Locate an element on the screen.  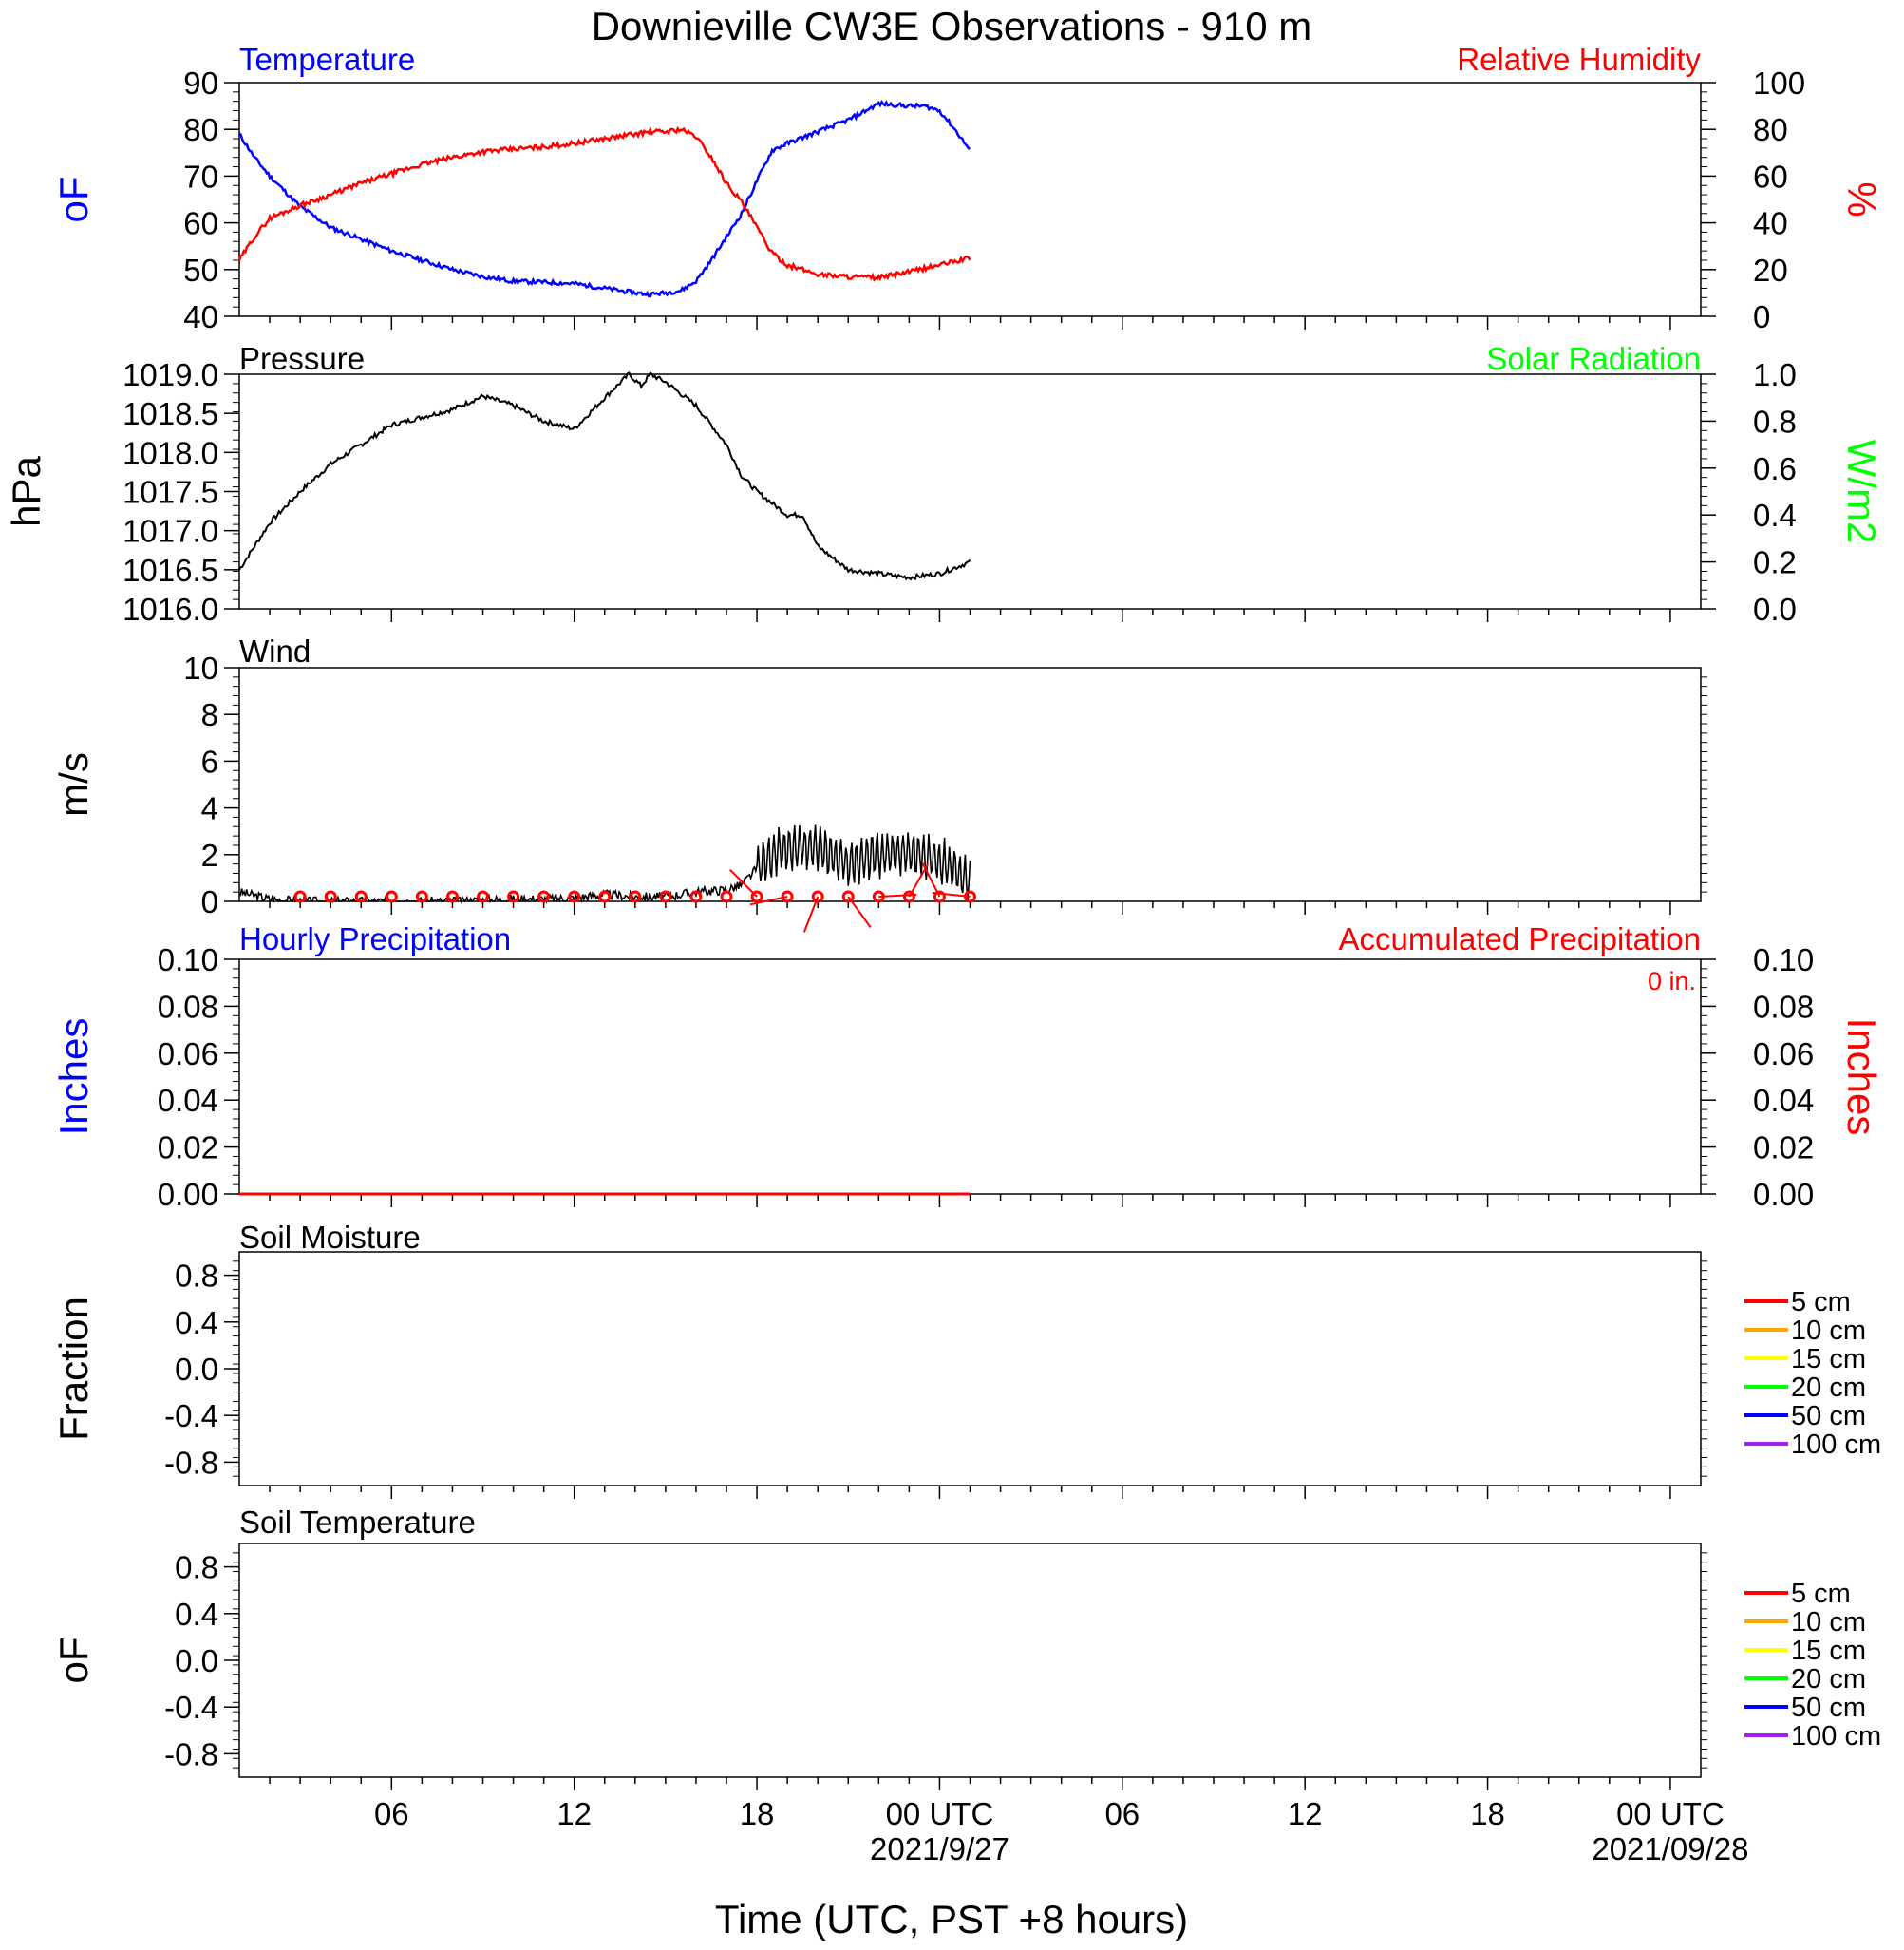
pressure-panel-left-title: Pressure is located at coordinates (302, 358).